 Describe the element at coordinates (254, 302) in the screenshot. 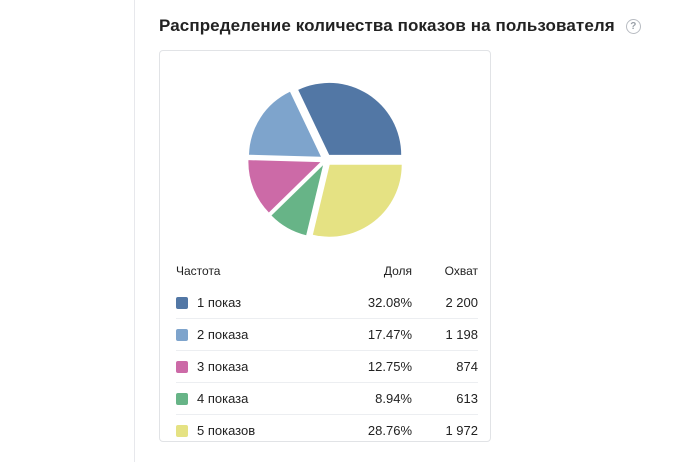

I see `row-frequency: 1 показ` at that location.